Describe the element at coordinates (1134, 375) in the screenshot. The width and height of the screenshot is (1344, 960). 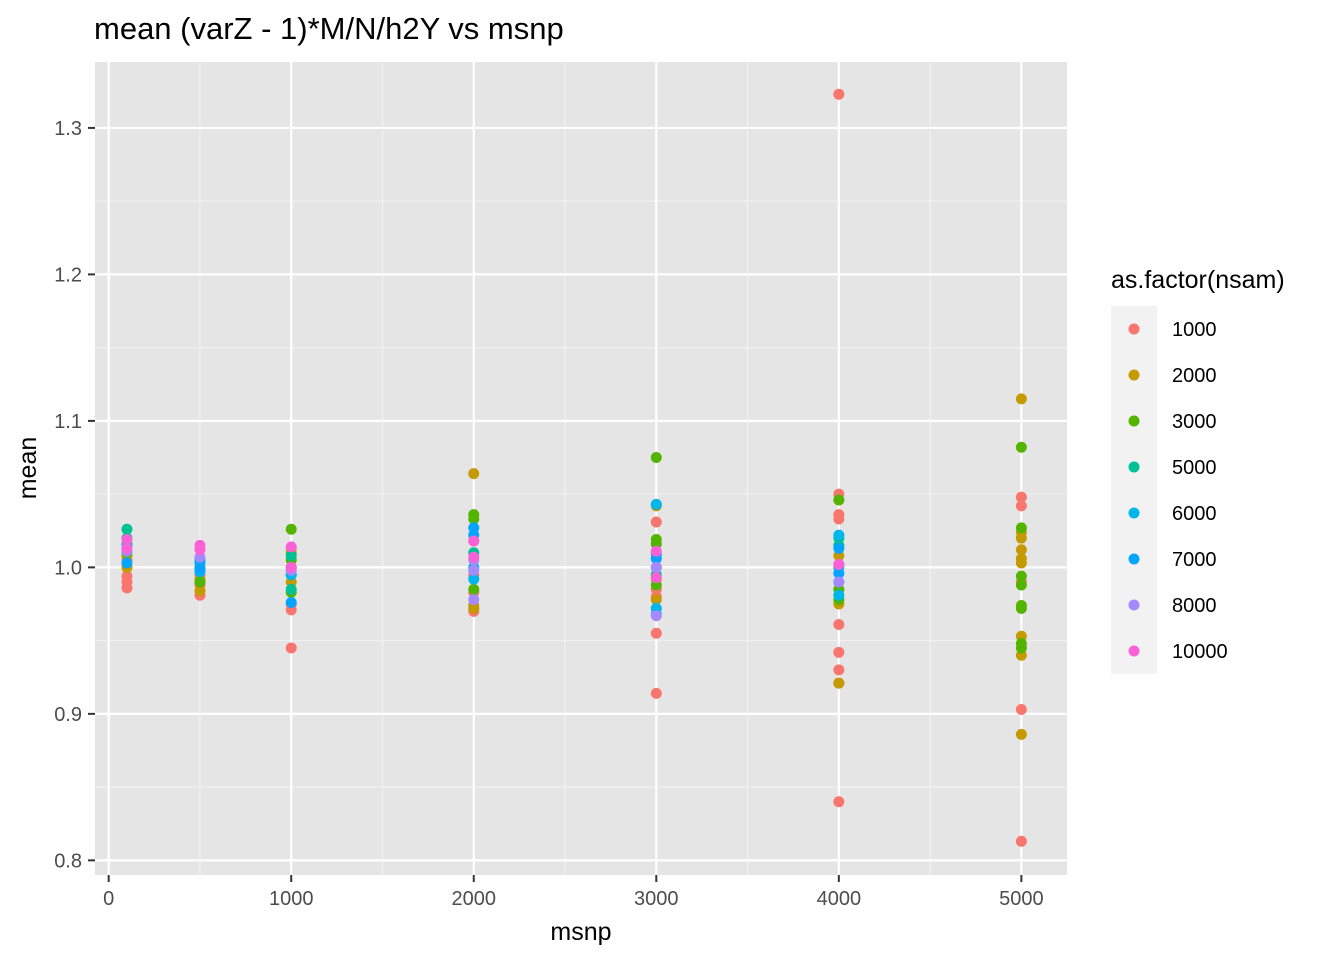
I see `legend-key-2000` at that location.